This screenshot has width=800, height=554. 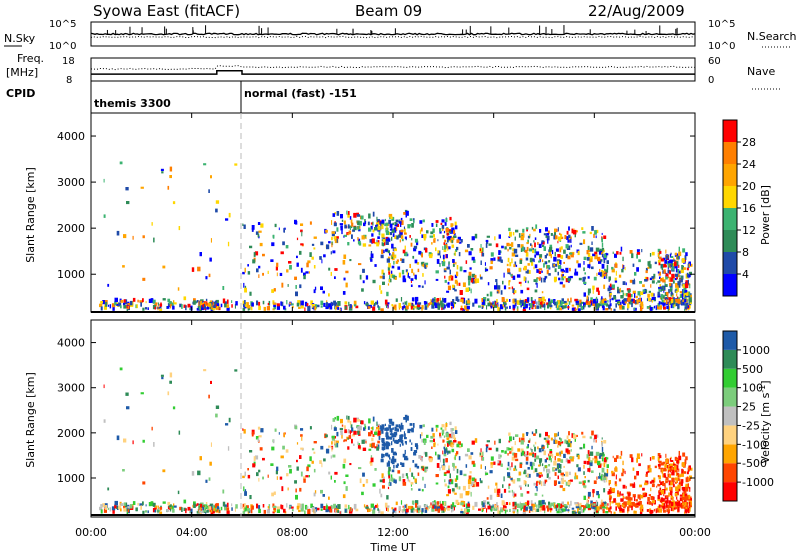 I want to click on velocity-colorbar-swatch, so click(x=730, y=340).